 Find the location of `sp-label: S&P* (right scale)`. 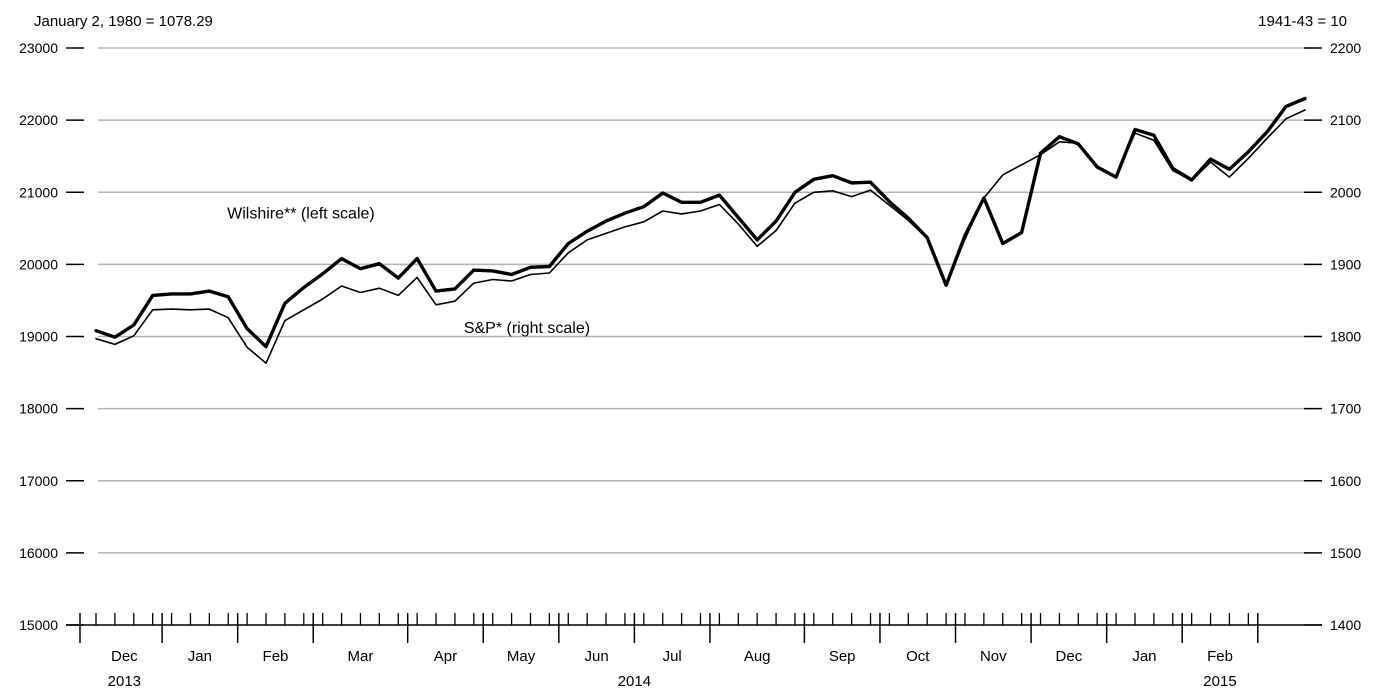

sp-label: S&P* (right scale) is located at coordinates (527, 328).